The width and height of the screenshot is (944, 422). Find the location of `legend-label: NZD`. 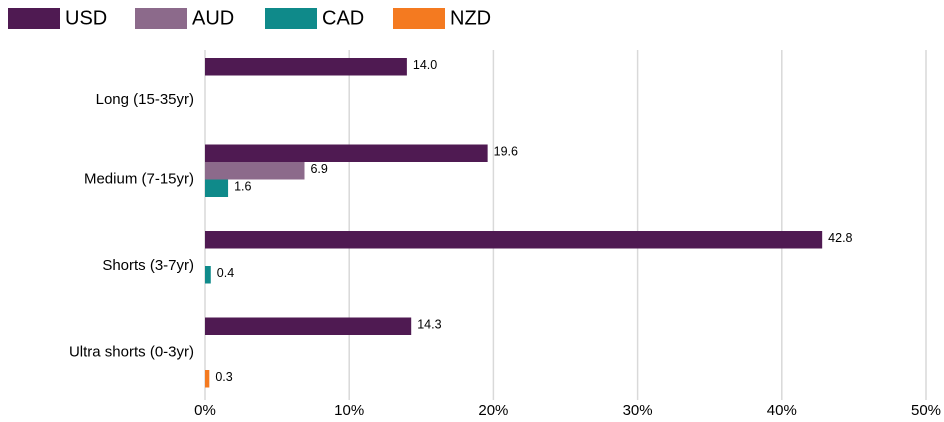

legend-label: NZD is located at coordinates (470, 18).